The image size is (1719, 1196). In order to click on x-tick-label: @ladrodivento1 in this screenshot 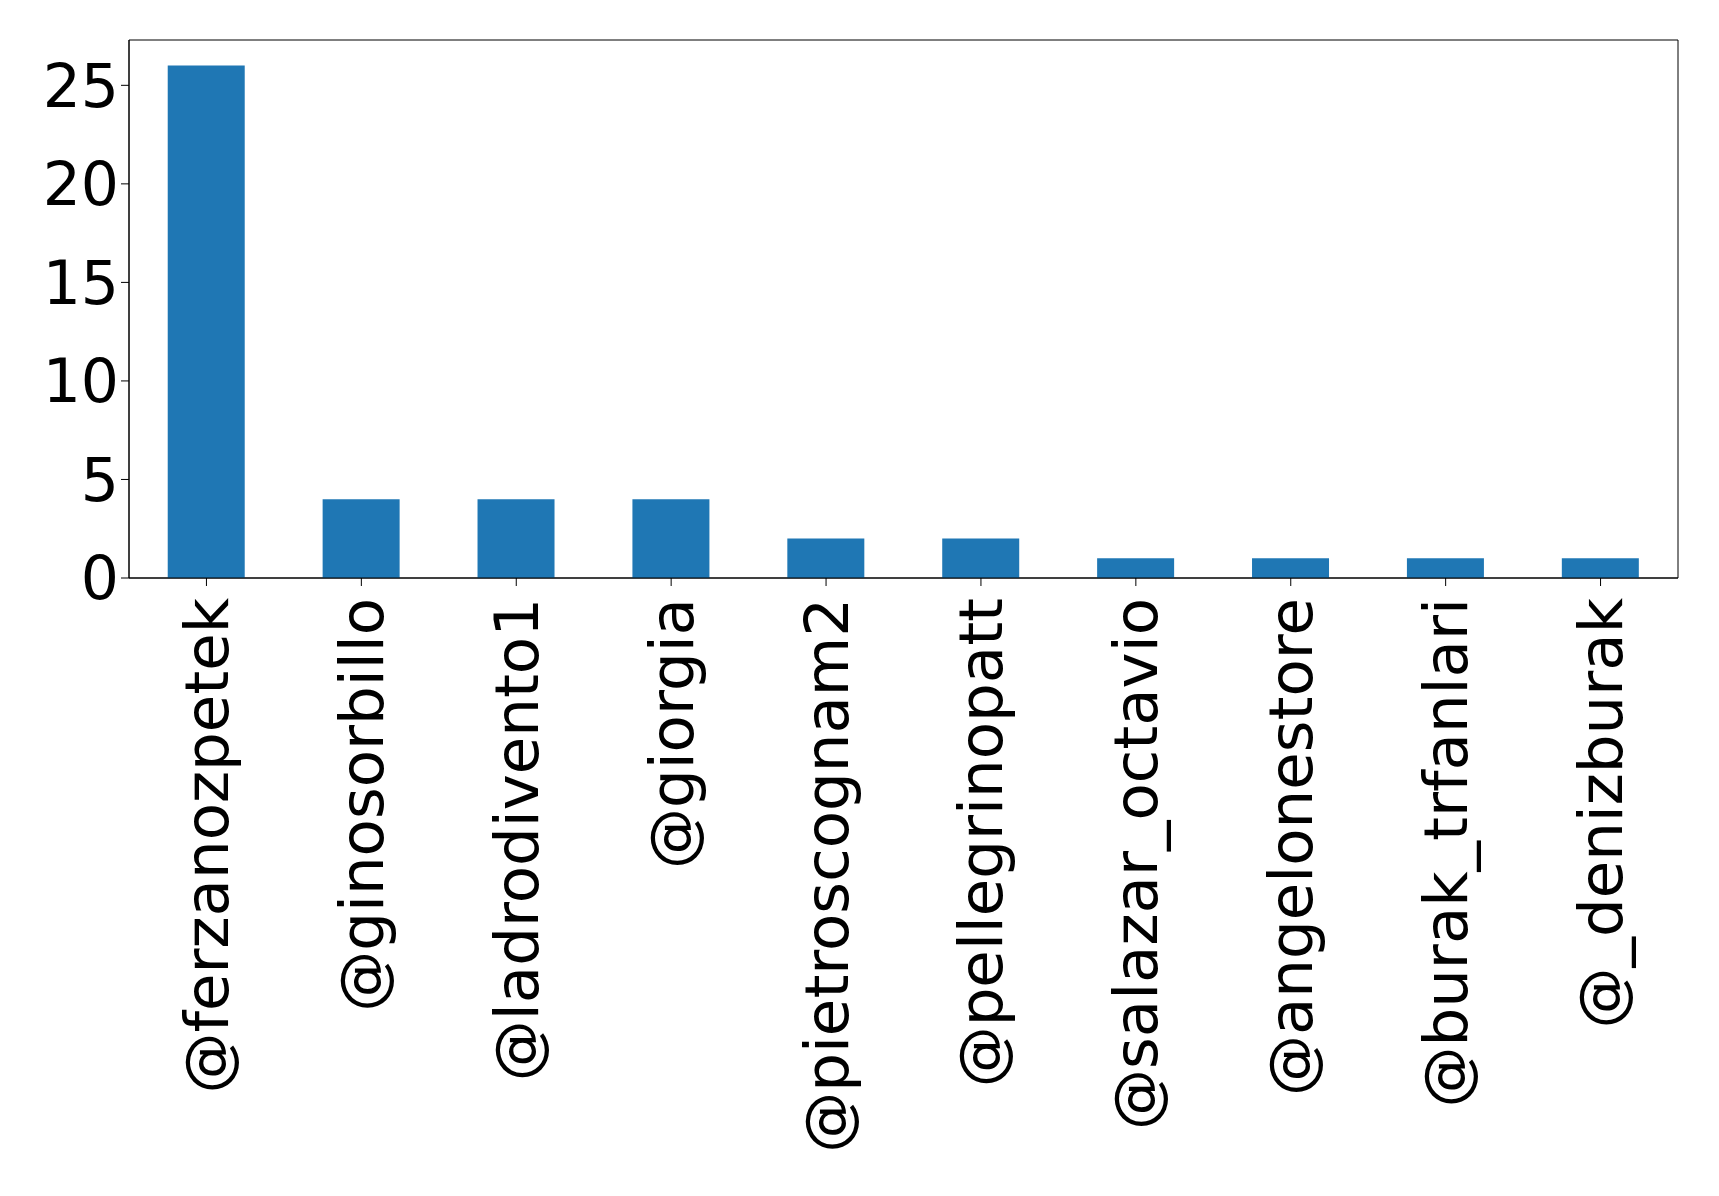, I will do `click(516, 840)`.